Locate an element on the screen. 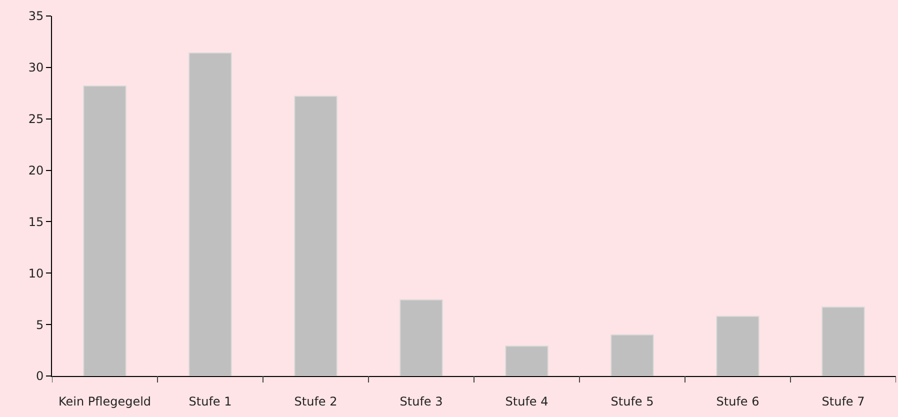 The width and height of the screenshot is (898, 417). x-tick-label: Kein Pflegegeld is located at coordinates (105, 401).